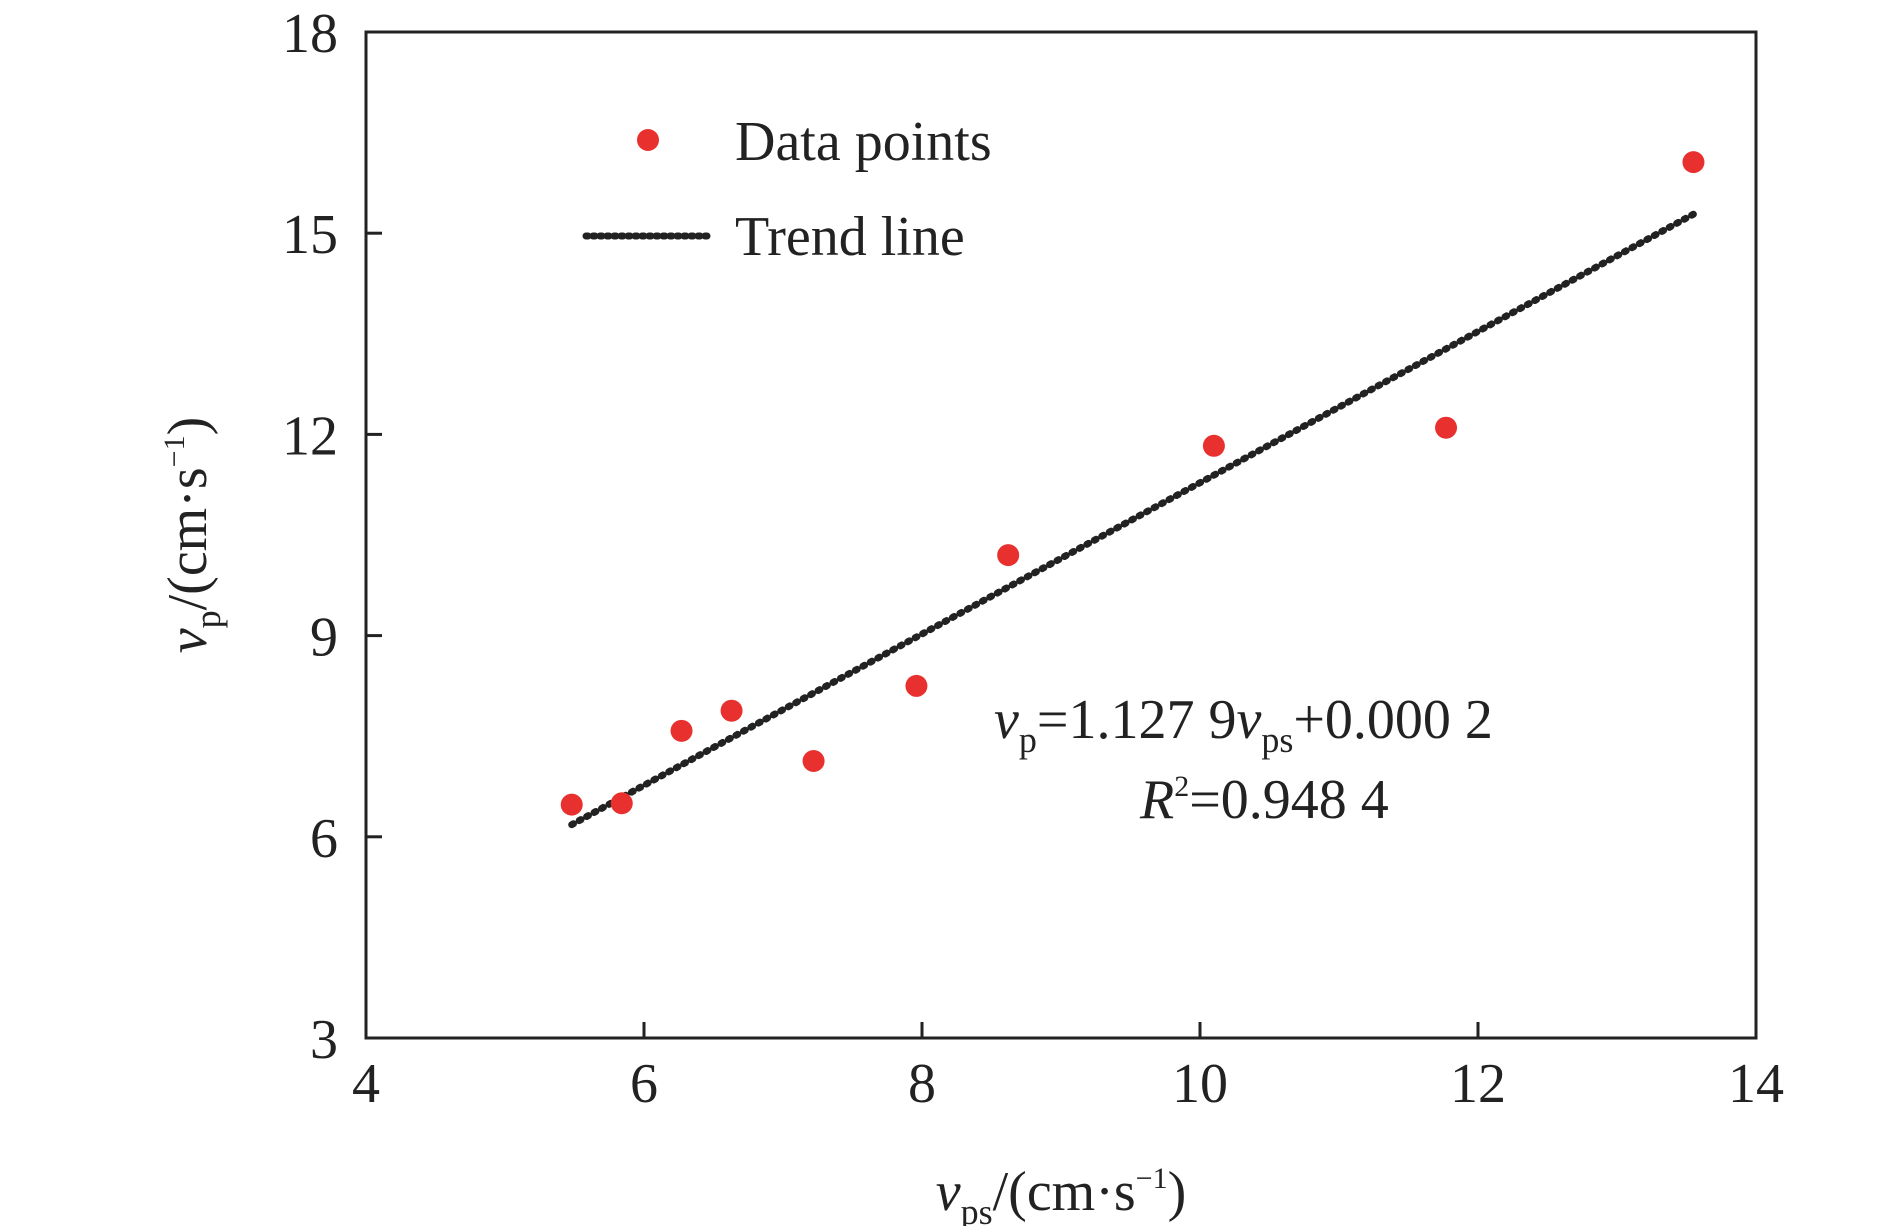 The image size is (1890, 1226). Describe the element at coordinates (1200, 1084) in the screenshot. I see `x-tick-label: 10` at that location.